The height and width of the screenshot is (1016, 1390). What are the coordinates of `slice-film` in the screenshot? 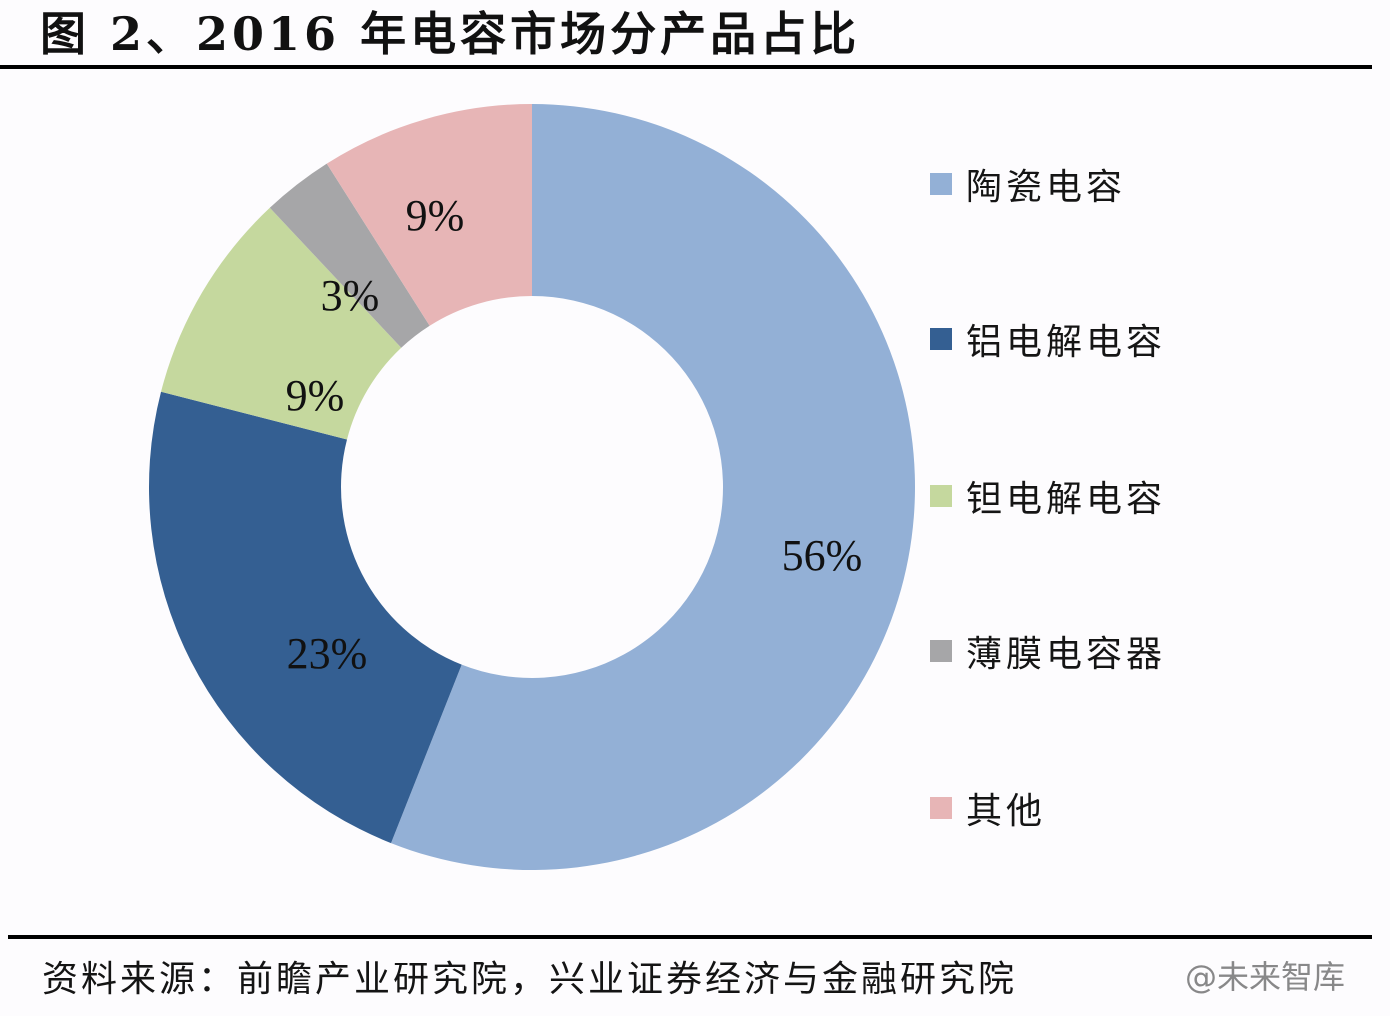 It's located at (349, 255).